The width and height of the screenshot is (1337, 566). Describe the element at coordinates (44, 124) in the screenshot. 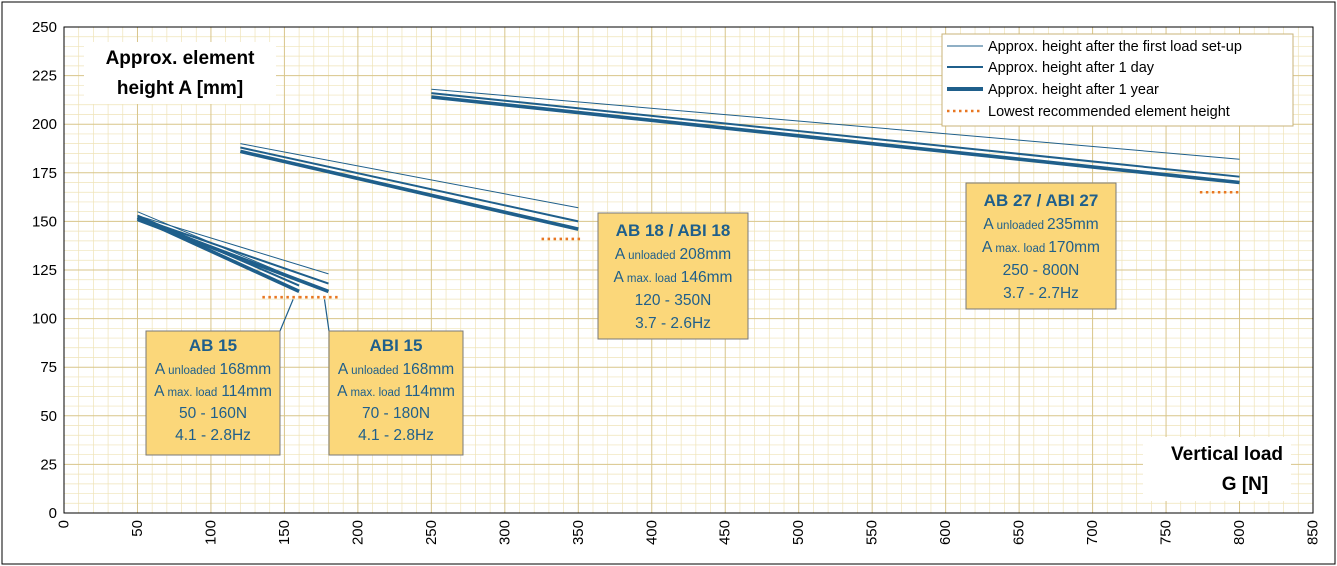

I see `y-tick-label: 200` at that location.